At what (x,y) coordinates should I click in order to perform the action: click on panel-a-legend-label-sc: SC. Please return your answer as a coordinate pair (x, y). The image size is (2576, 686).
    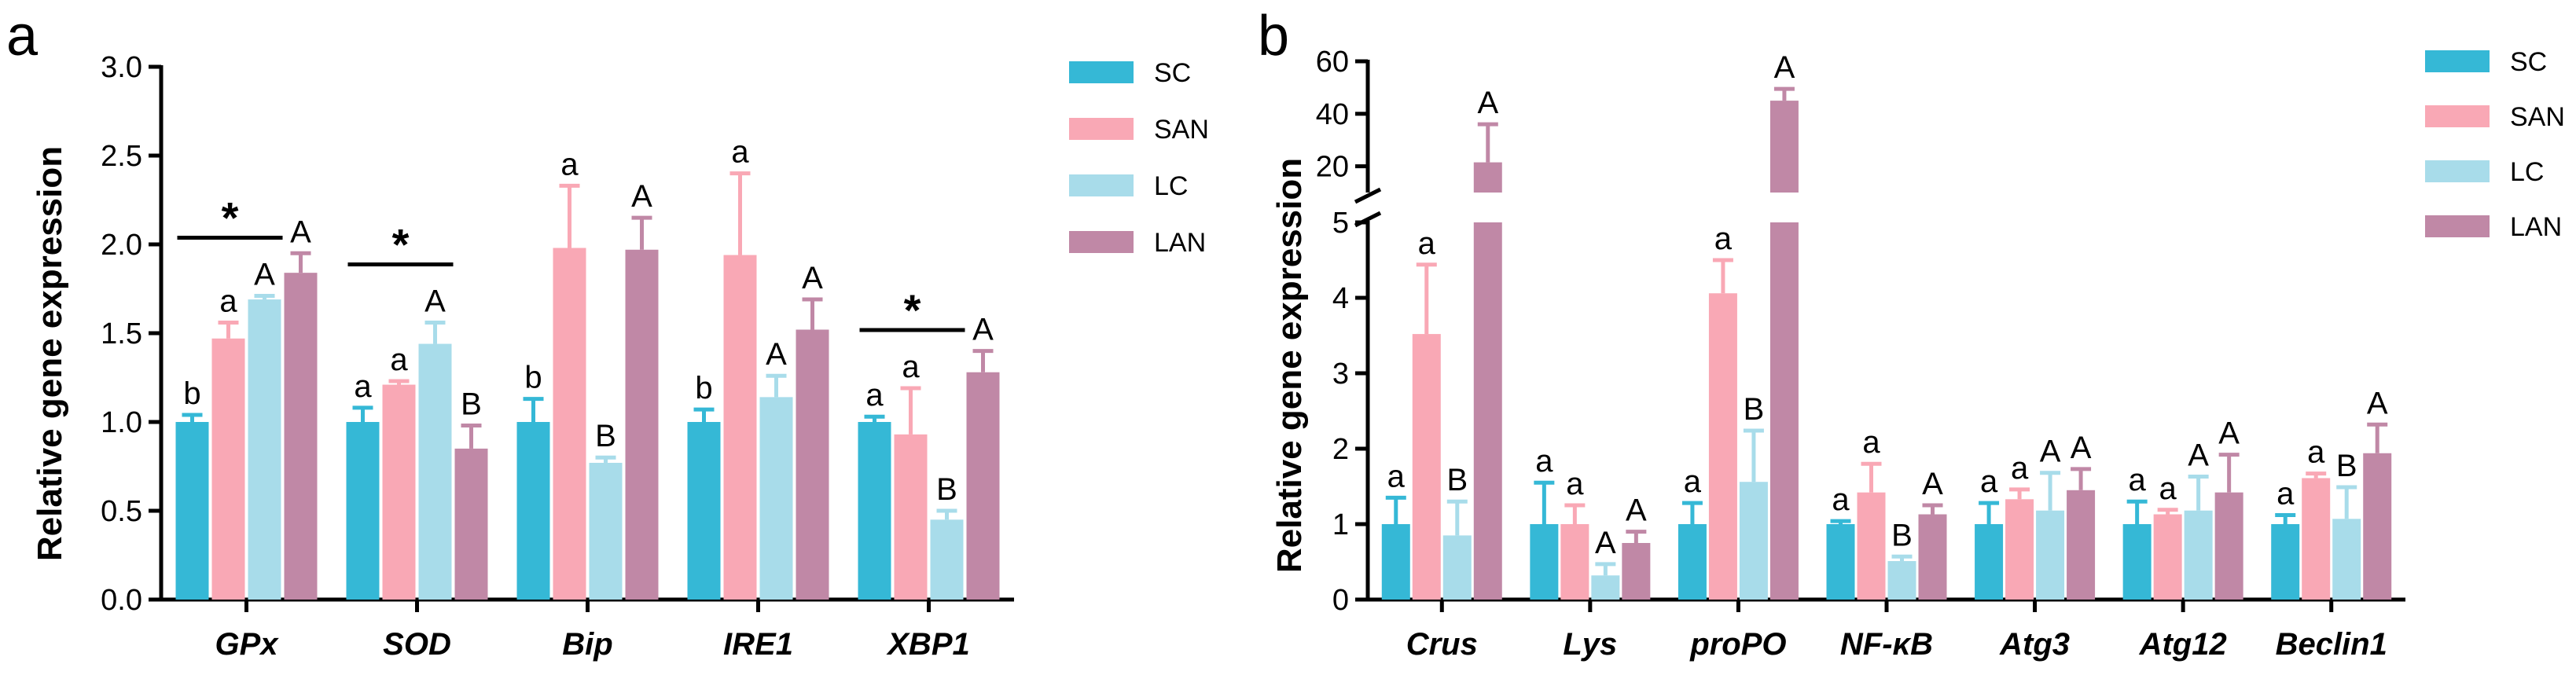
    Looking at the image, I should click on (1172, 73).